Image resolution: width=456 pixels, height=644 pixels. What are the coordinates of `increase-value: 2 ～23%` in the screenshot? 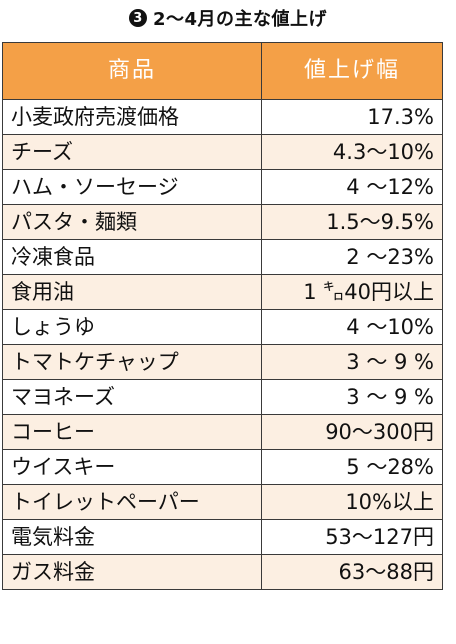 It's located at (352, 257).